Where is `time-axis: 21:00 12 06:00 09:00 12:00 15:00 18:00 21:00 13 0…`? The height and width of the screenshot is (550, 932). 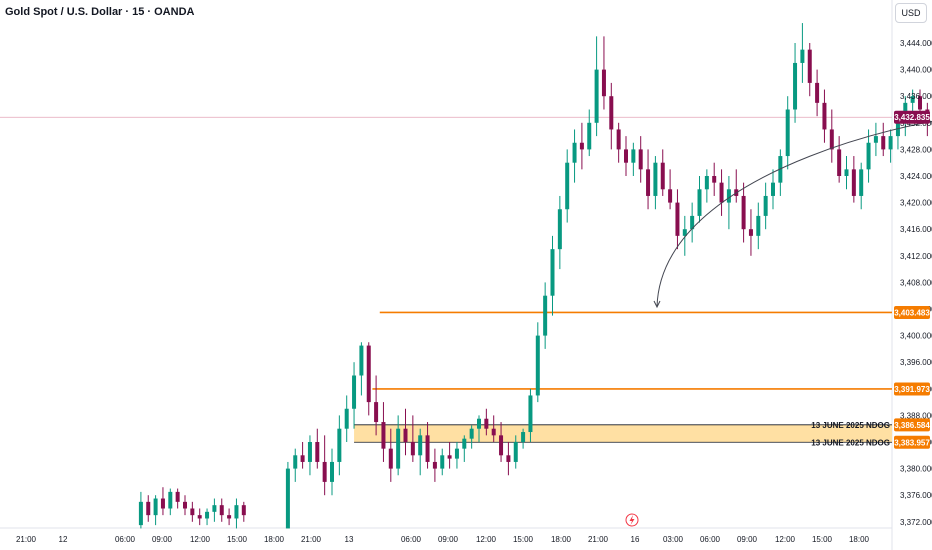
time-axis: 21:00 12 06:00 09:00 12:00 15:00 18:00 21:00 13 0… is located at coordinates (443, 539).